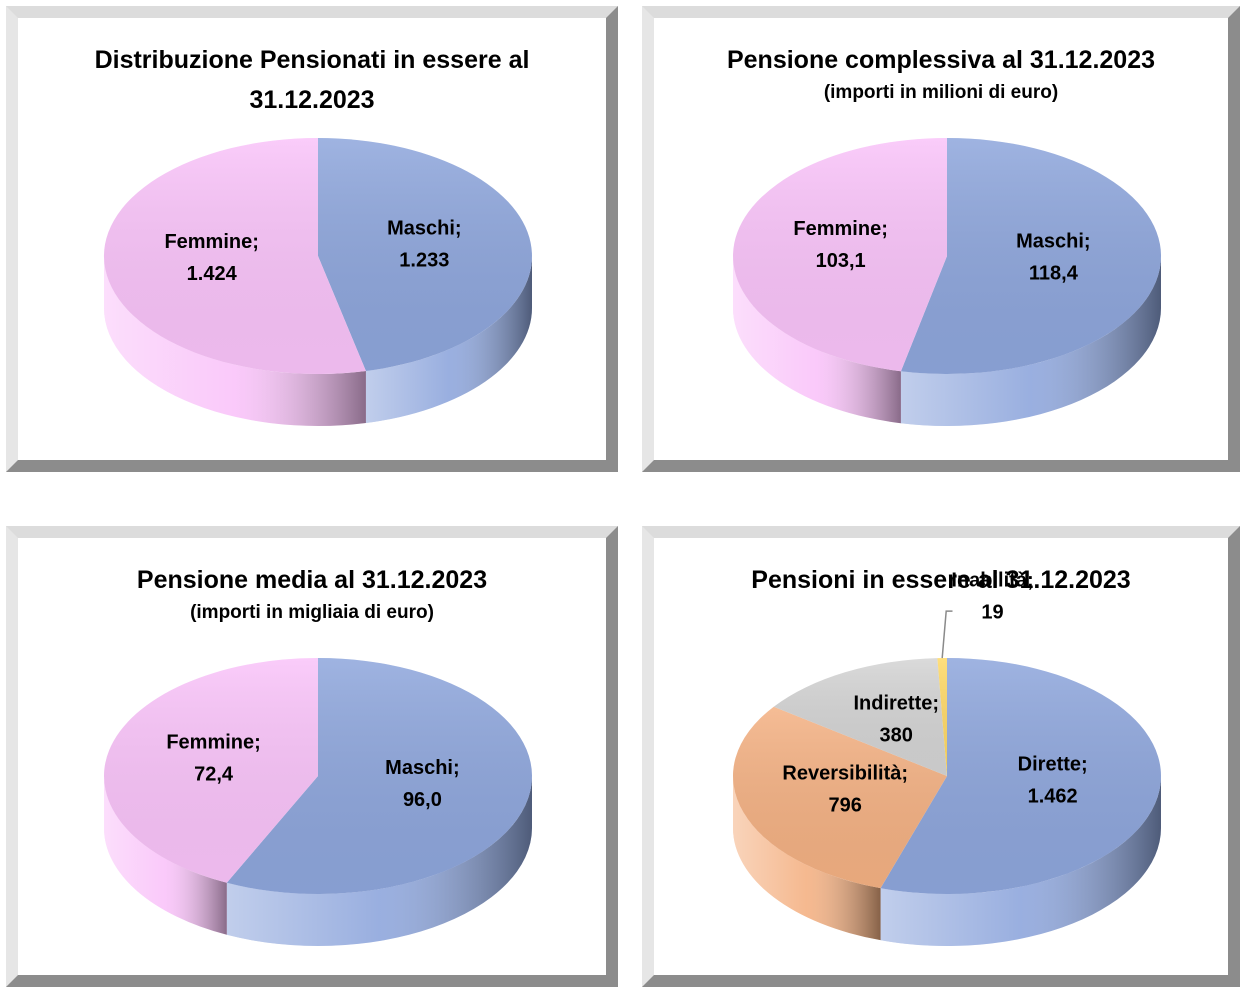  I want to click on data-label-value: 19, so click(992, 612).